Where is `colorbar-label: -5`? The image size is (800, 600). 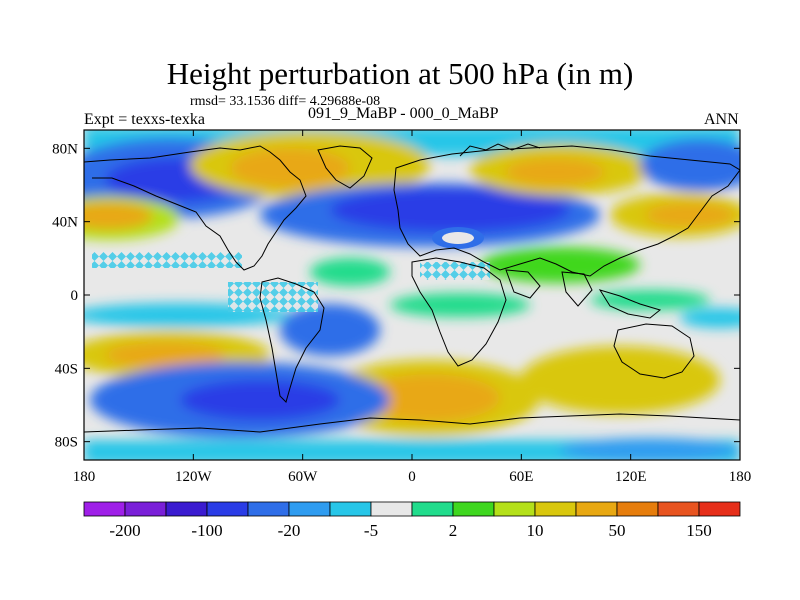 colorbar-label: -5 is located at coordinates (371, 530).